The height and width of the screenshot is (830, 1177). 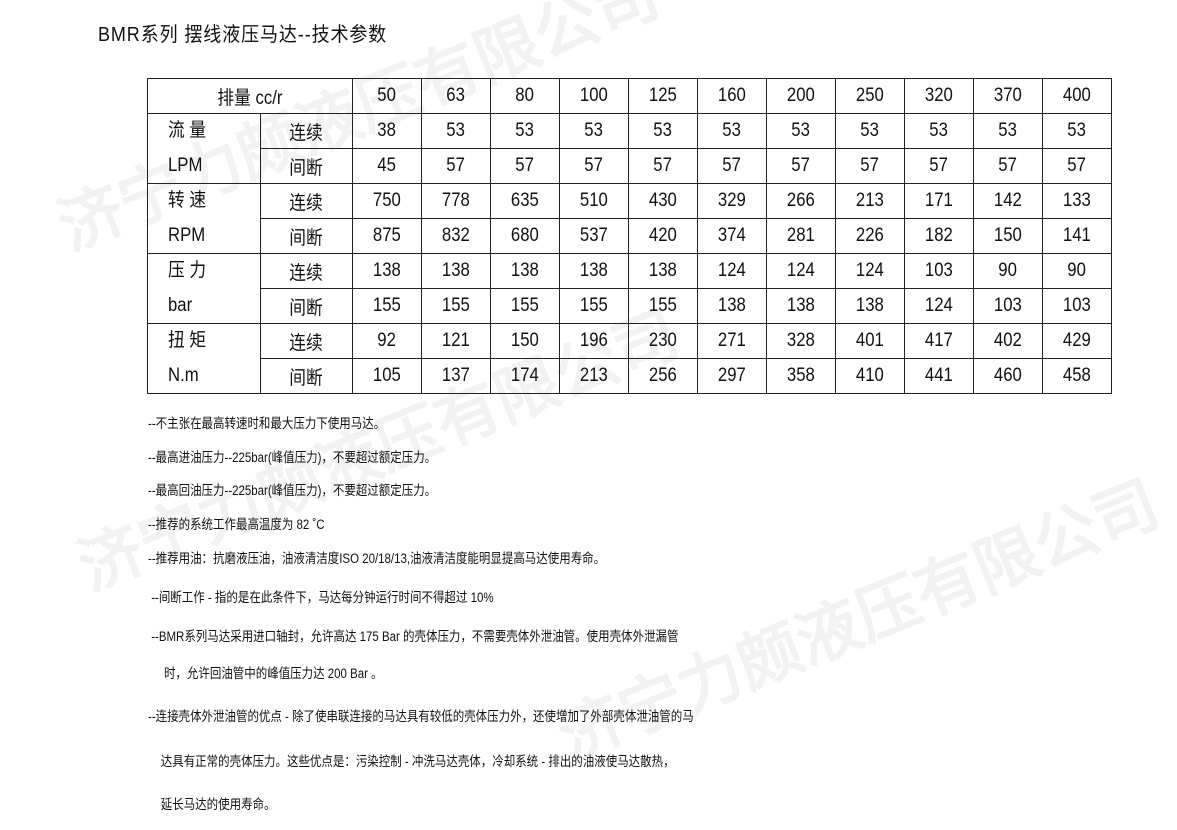 What do you see at coordinates (1077, 96) in the screenshot?
I see `displacement-cell: 400` at bounding box center [1077, 96].